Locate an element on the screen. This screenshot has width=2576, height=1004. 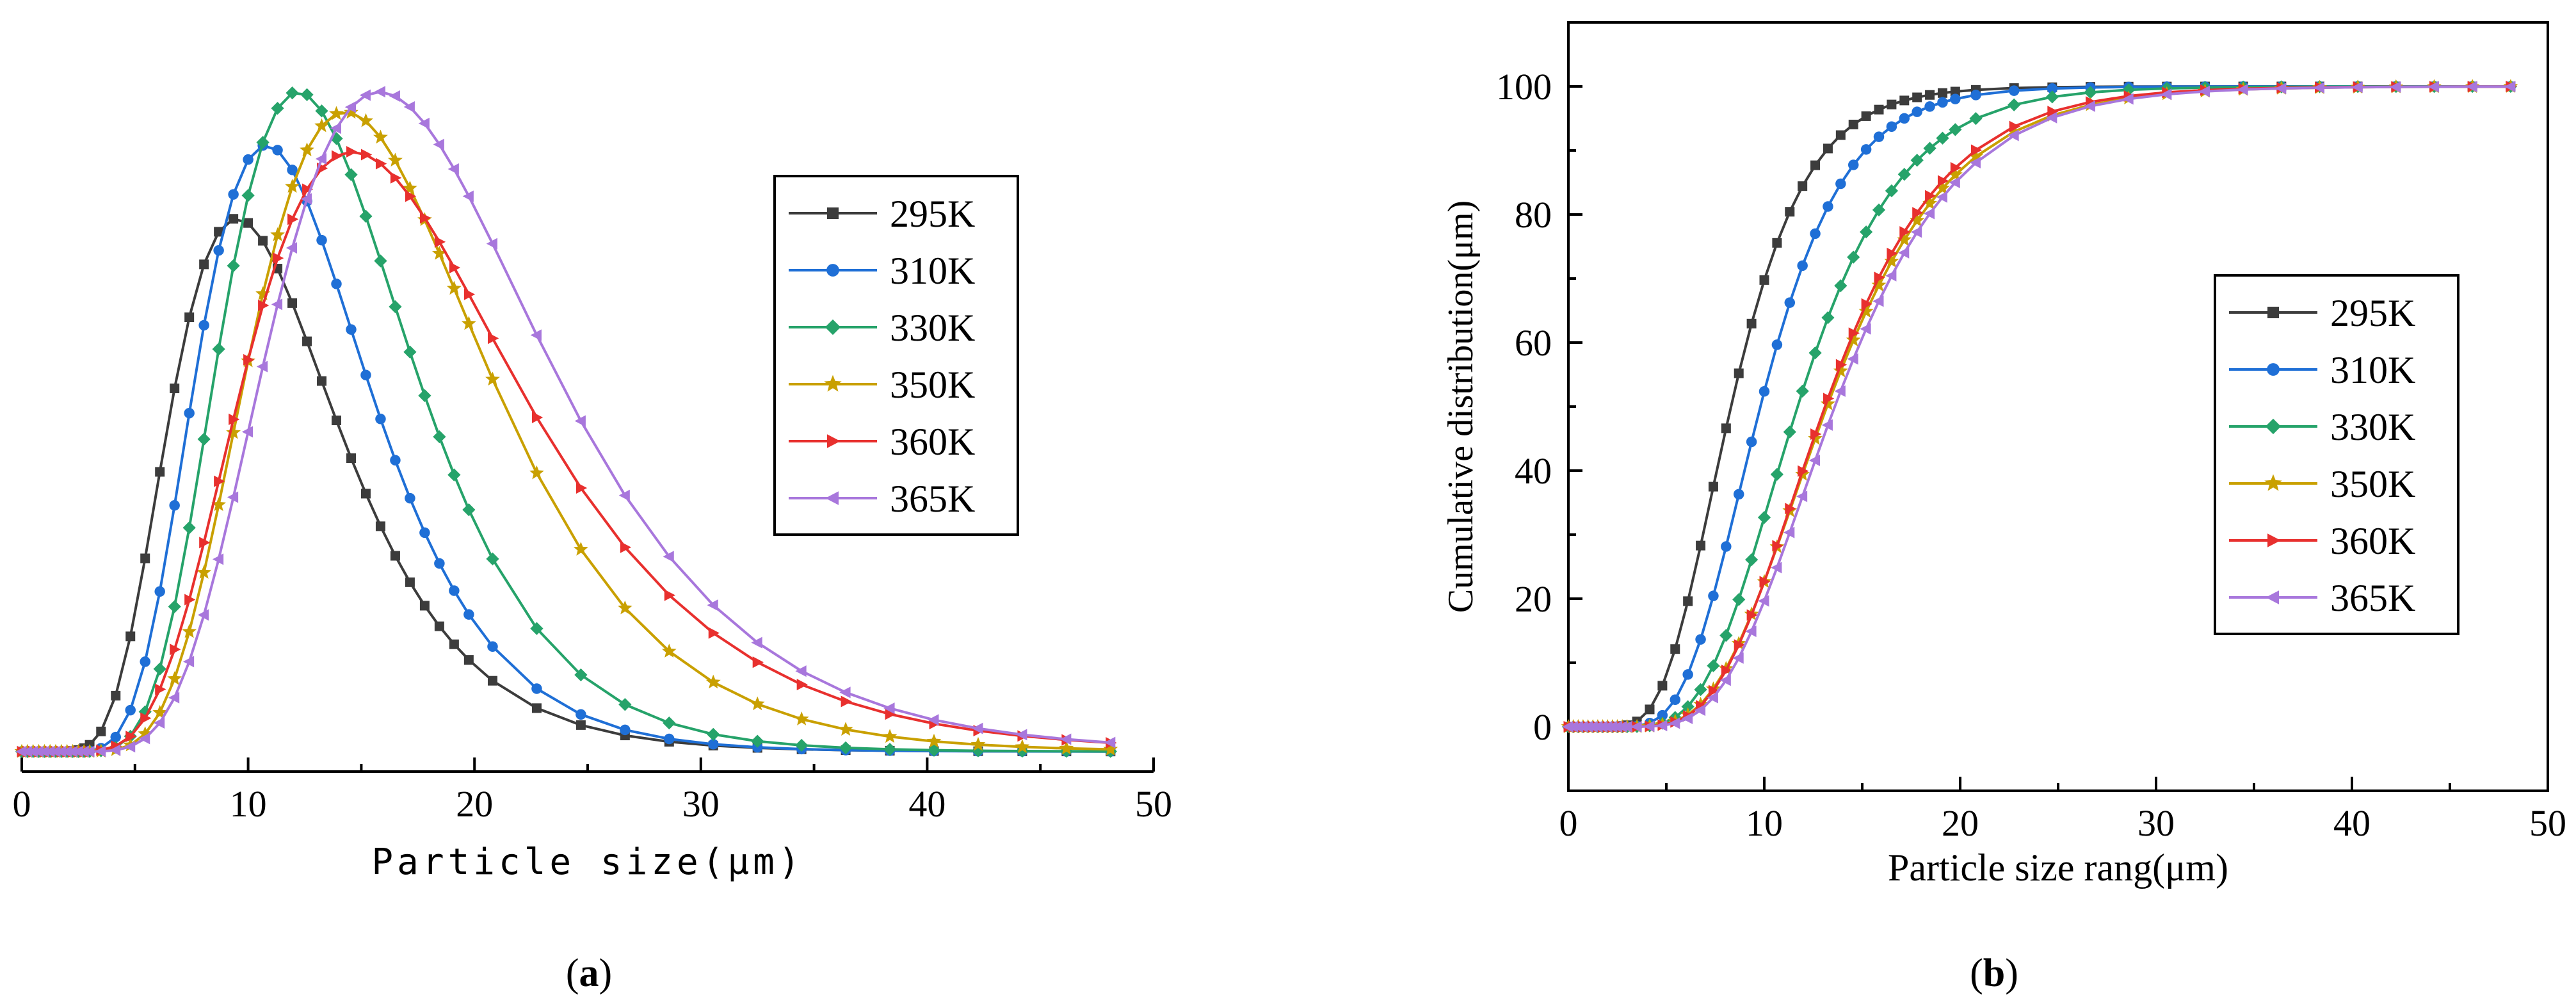
chart-a-x-tick-label: 20 is located at coordinates (474, 804).